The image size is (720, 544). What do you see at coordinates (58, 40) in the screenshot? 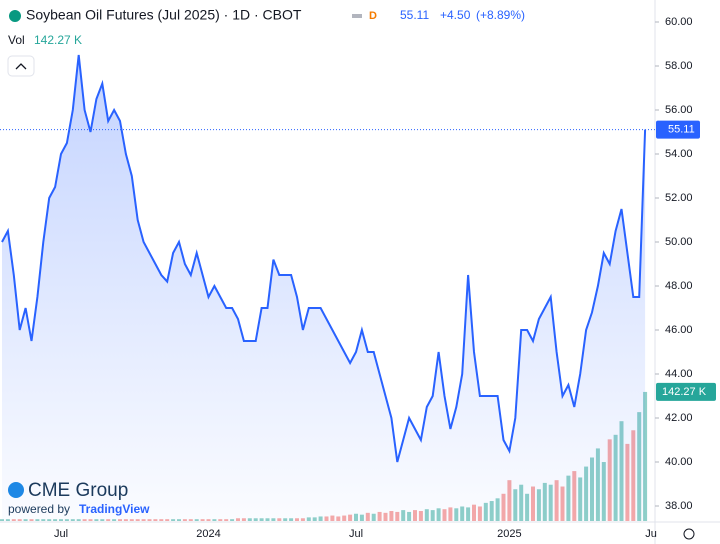
I see `vol-value: 142.27 K` at bounding box center [58, 40].